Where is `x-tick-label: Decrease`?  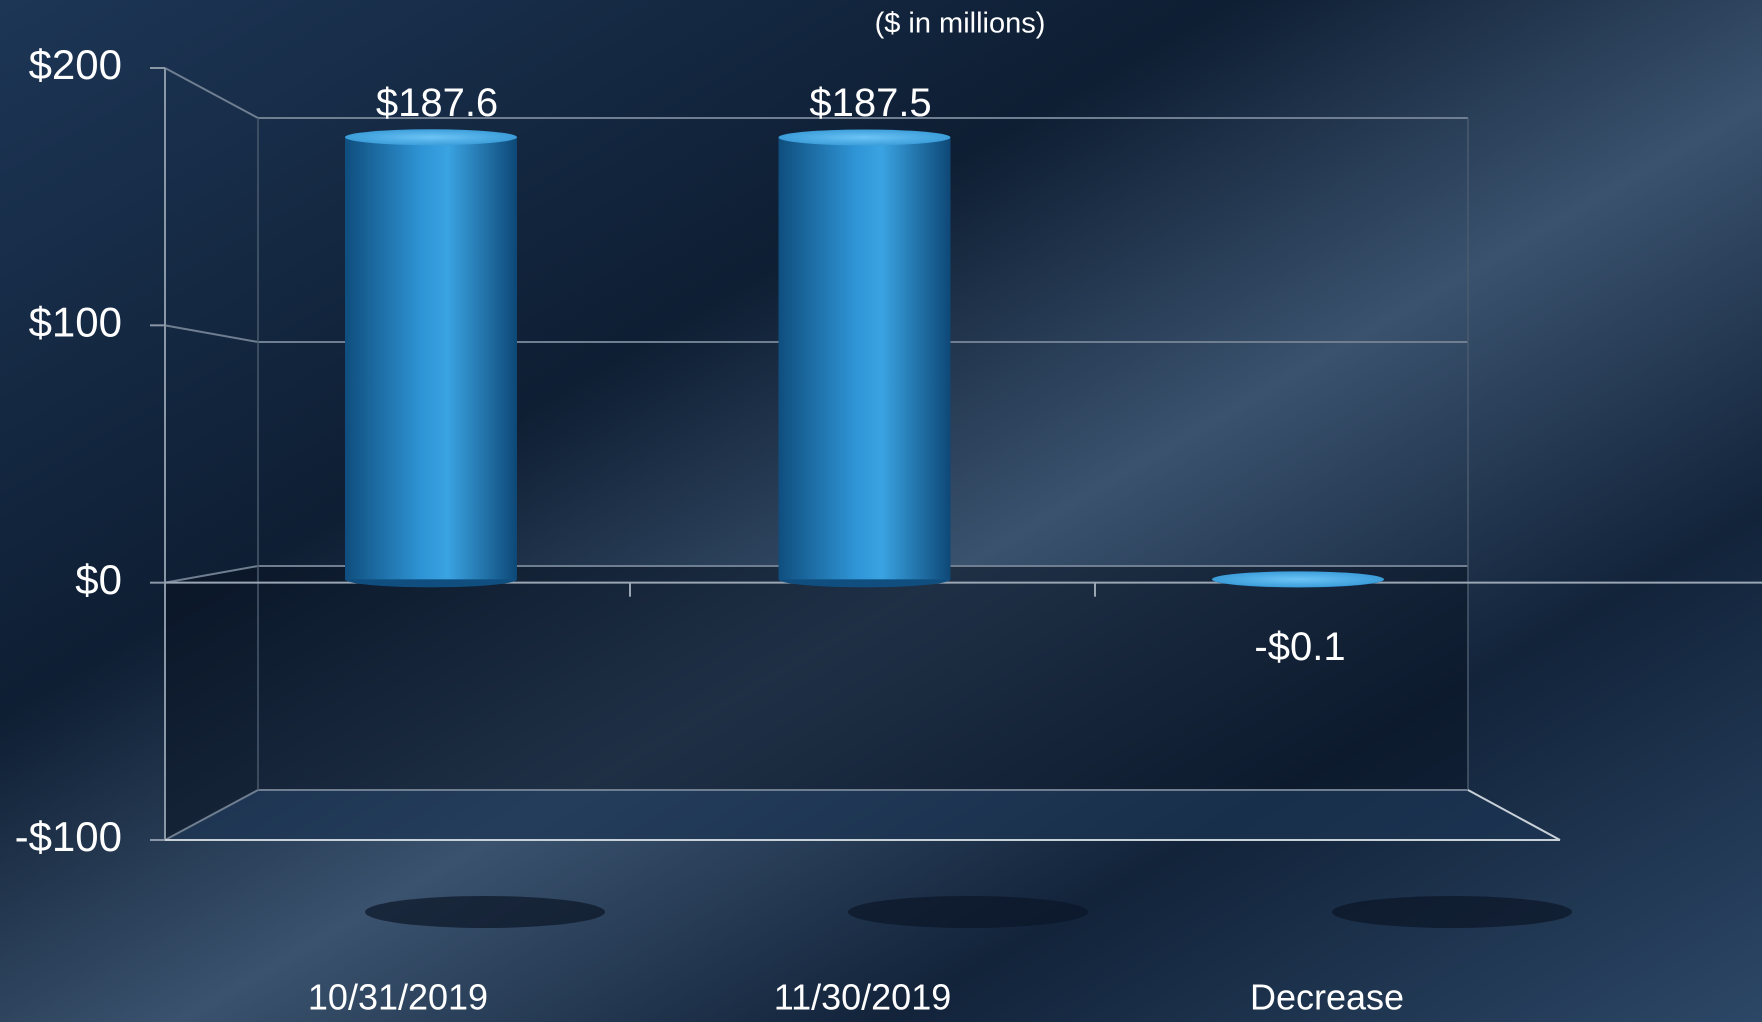 x-tick-label: Decrease is located at coordinates (1327, 997).